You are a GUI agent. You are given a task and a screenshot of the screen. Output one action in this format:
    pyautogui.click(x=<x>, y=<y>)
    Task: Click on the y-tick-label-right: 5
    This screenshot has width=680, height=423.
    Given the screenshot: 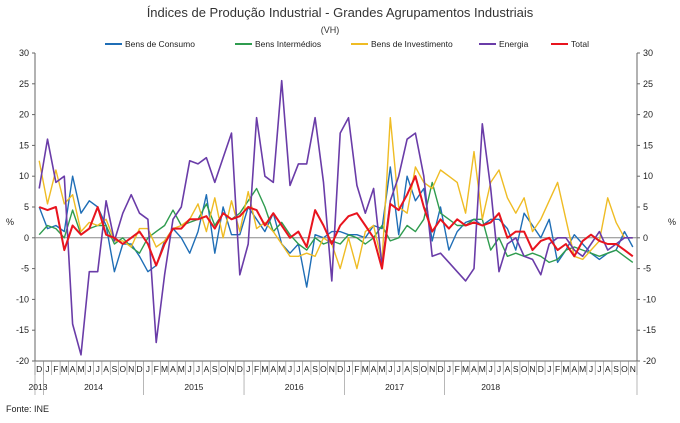 What is the action you would take?
    pyautogui.click(x=645, y=207)
    